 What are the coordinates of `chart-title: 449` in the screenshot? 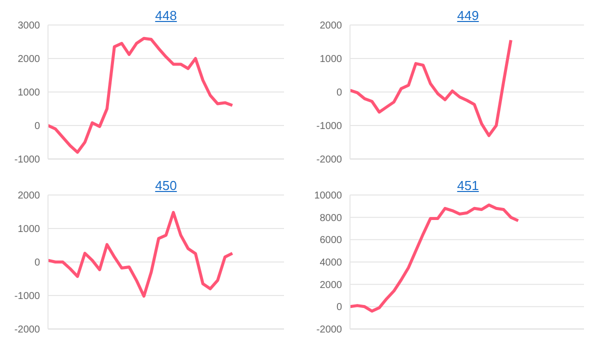 It's located at (468, 15).